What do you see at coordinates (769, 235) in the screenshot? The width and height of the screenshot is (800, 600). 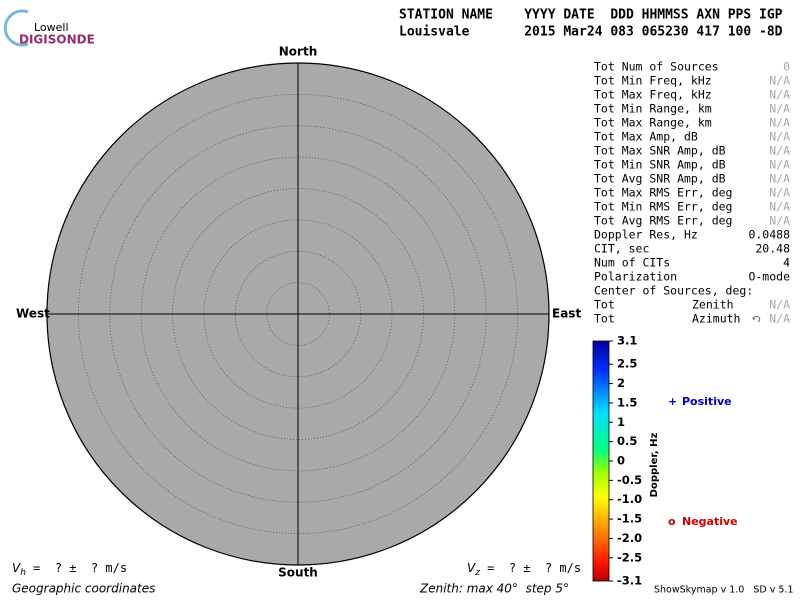 I see `stat-value: 0.0488` at bounding box center [769, 235].